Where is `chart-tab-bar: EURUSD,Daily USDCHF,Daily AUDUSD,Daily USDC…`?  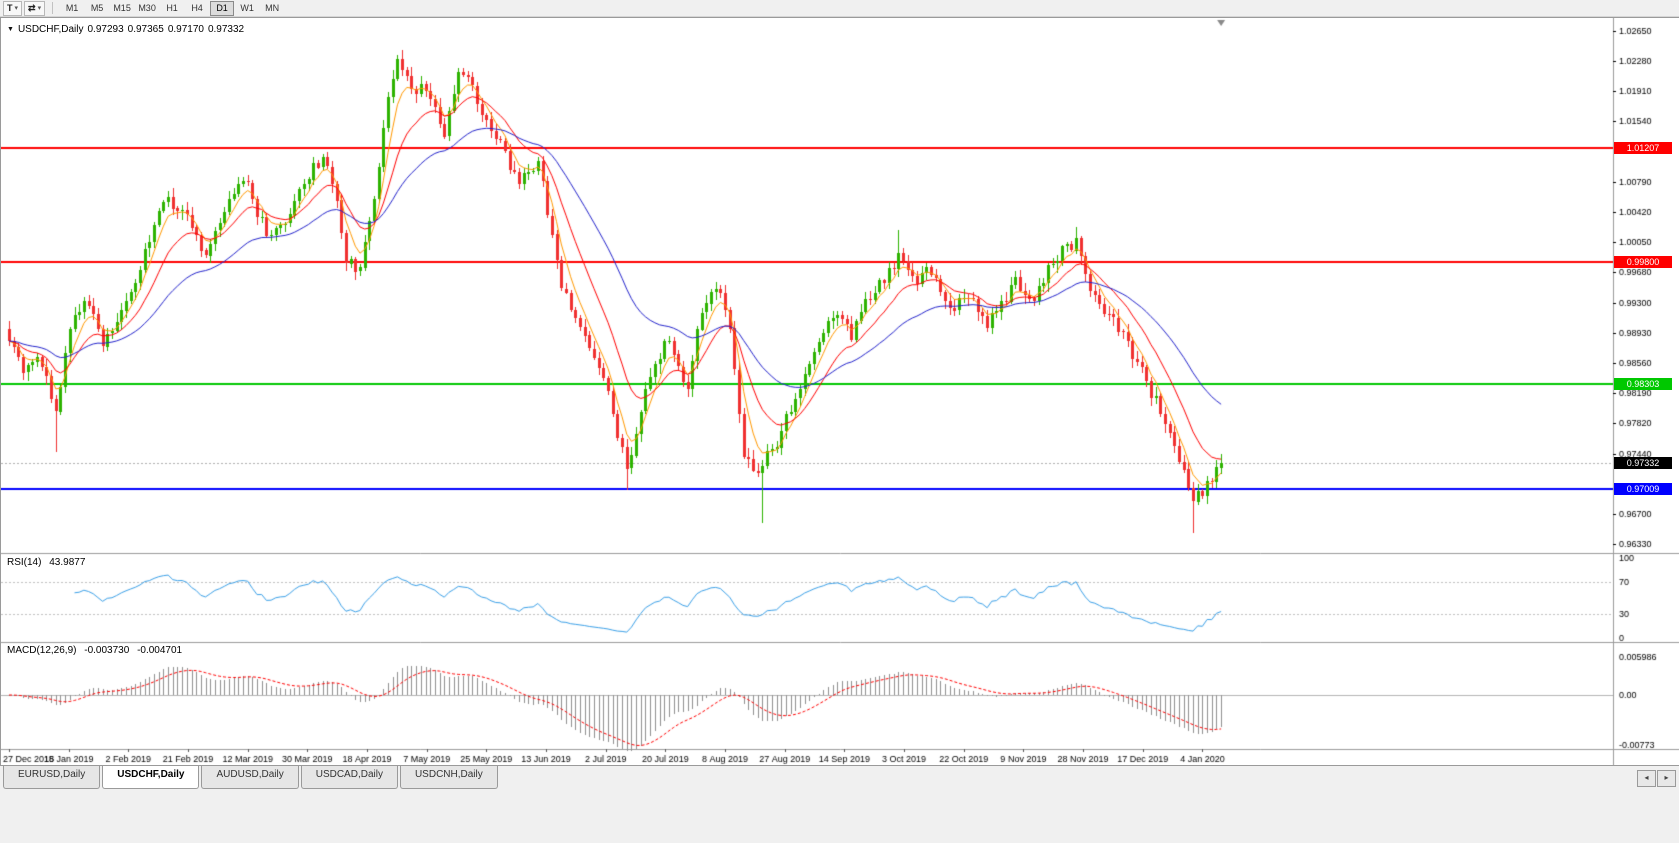 chart-tab-bar: EURUSD,Daily USDCHF,Daily AUDUSD,Daily USDC… is located at coordinates (839, 778).